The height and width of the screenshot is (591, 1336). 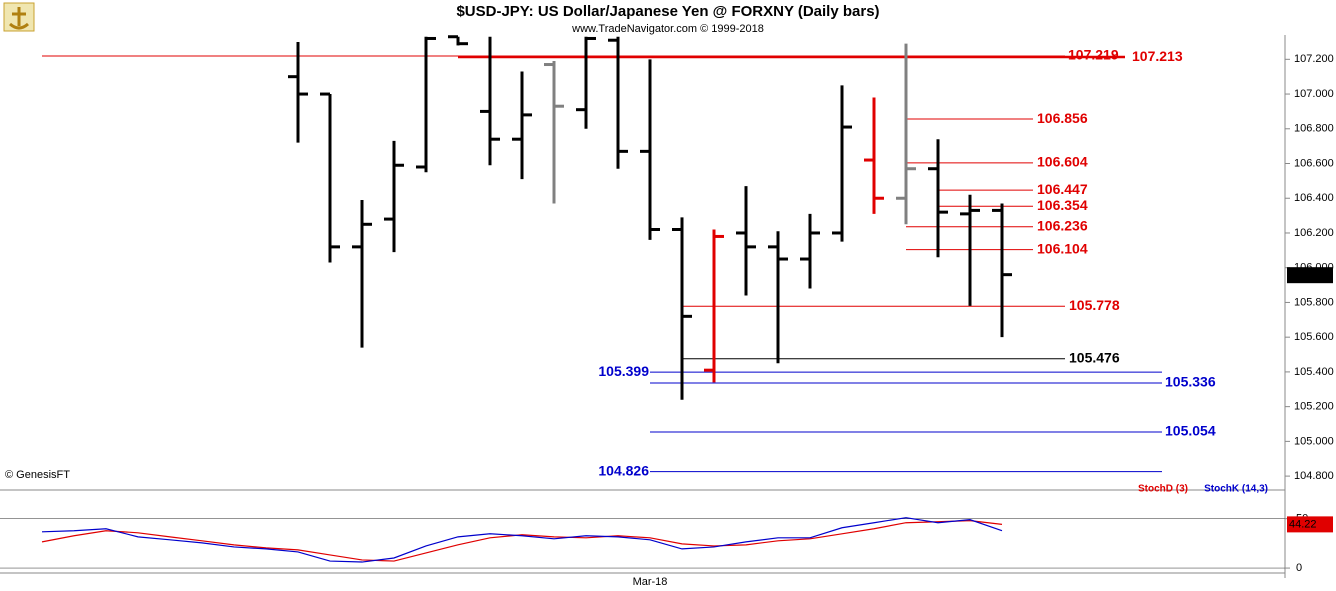 I want to click on y-tick-label: 105.200, so click(x=1314, y=407).